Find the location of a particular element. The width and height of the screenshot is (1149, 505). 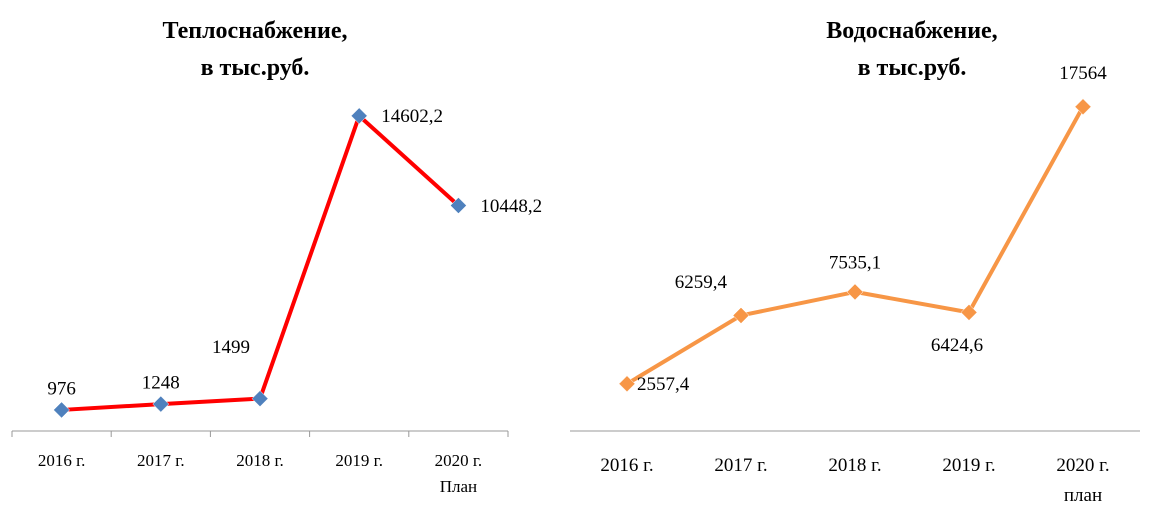

data-label: 6259,4 is located at coordinates (701, 282).